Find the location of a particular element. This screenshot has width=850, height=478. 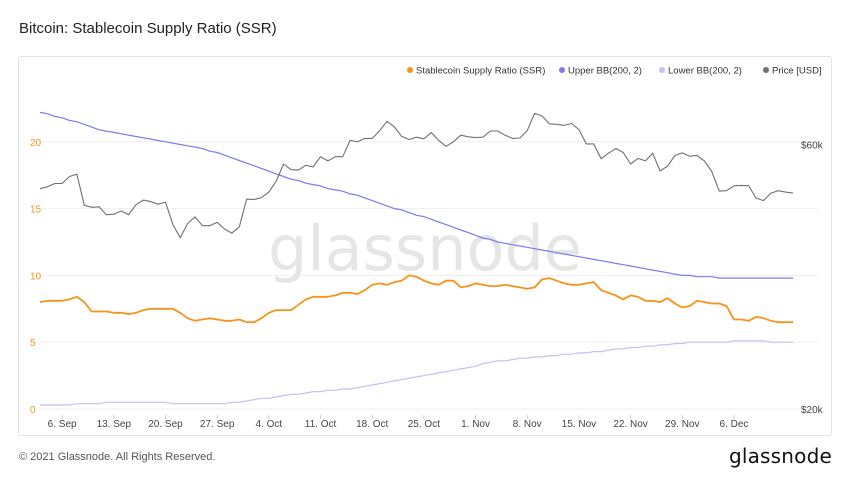

legend-label: Stablecoin Supply Ratio (SSR) is located at coordinates (480, 71).